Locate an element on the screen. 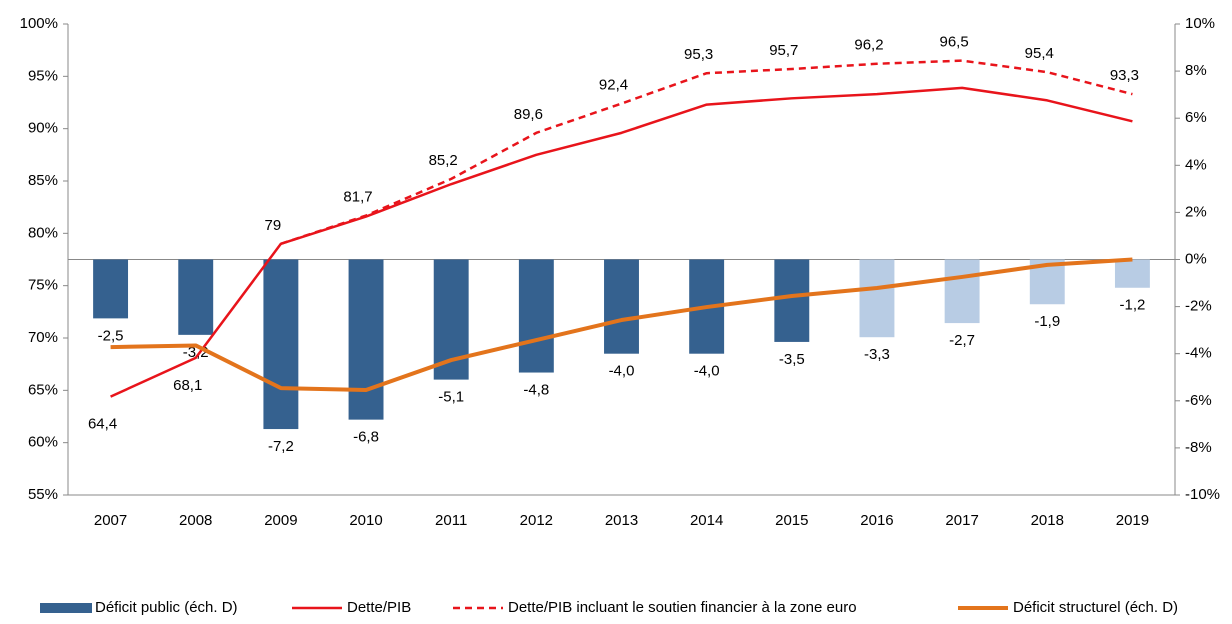 This screenshot has width=1232, height=624. data-label: 95,4 is located at coordinates (1039, 53).